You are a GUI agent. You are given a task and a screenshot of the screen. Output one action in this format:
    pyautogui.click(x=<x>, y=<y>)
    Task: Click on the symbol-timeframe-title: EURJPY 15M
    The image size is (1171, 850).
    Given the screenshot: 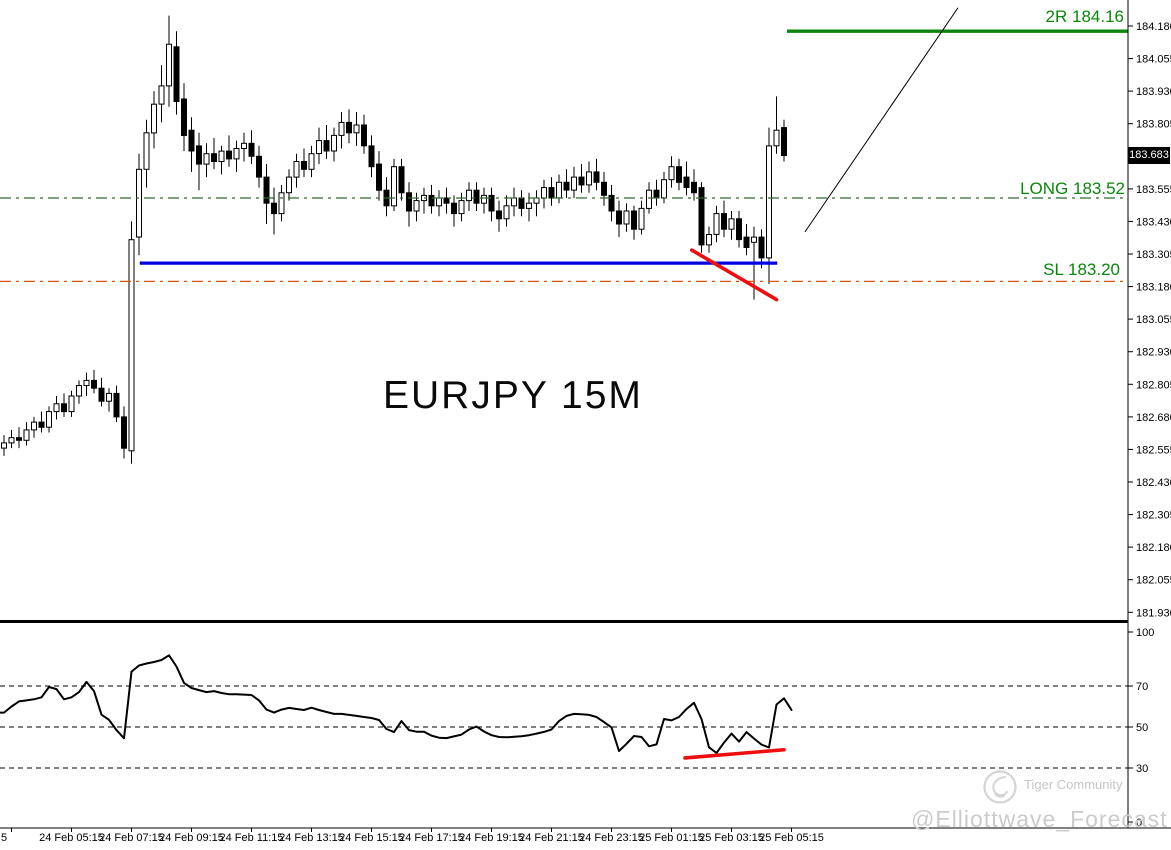 What is the action you would take?
    pyautogui.click(x=513, y=395)
    